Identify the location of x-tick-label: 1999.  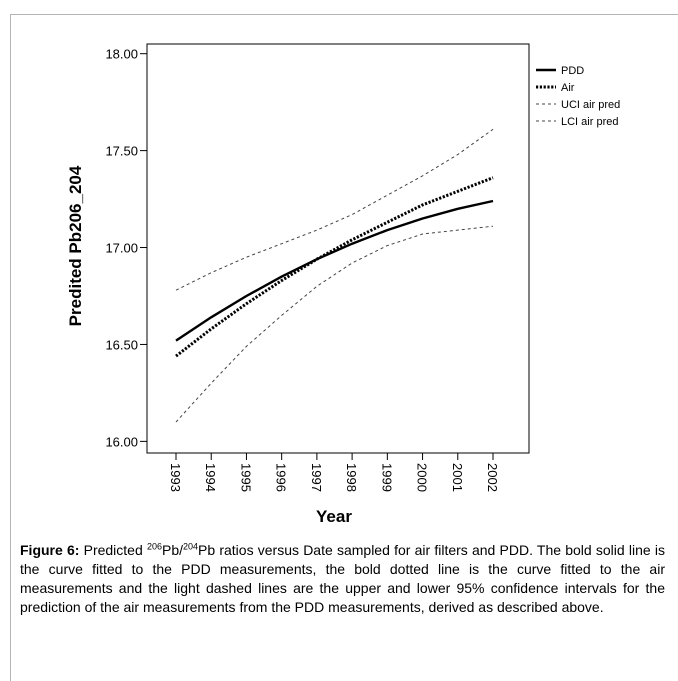
(386, 477).